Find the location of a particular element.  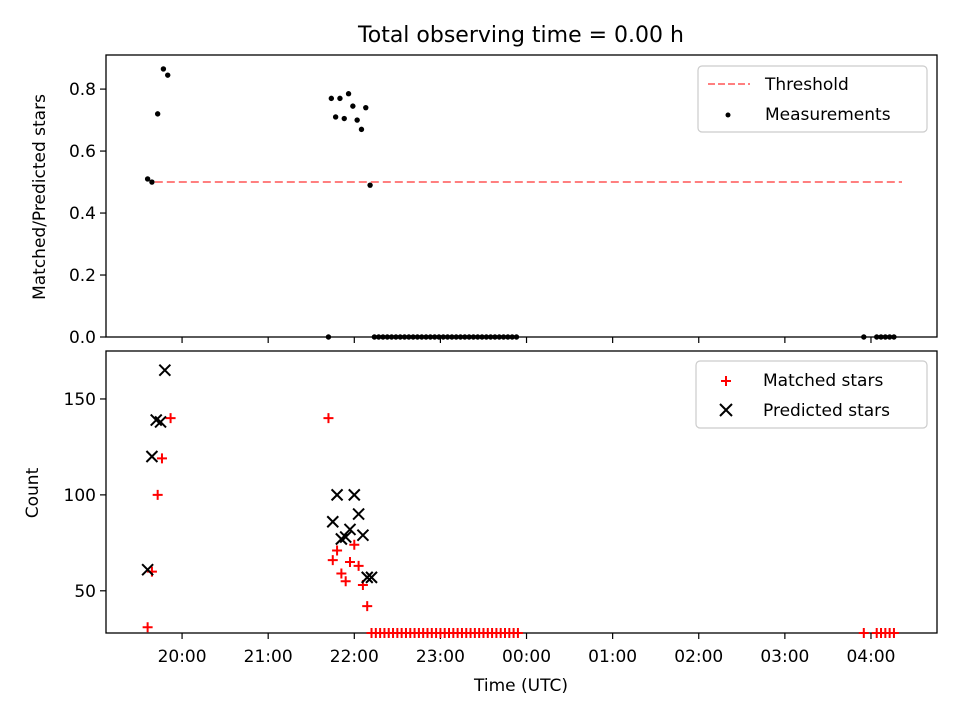

x-tick-label: 02:00 is located at coordinates (698, 657).